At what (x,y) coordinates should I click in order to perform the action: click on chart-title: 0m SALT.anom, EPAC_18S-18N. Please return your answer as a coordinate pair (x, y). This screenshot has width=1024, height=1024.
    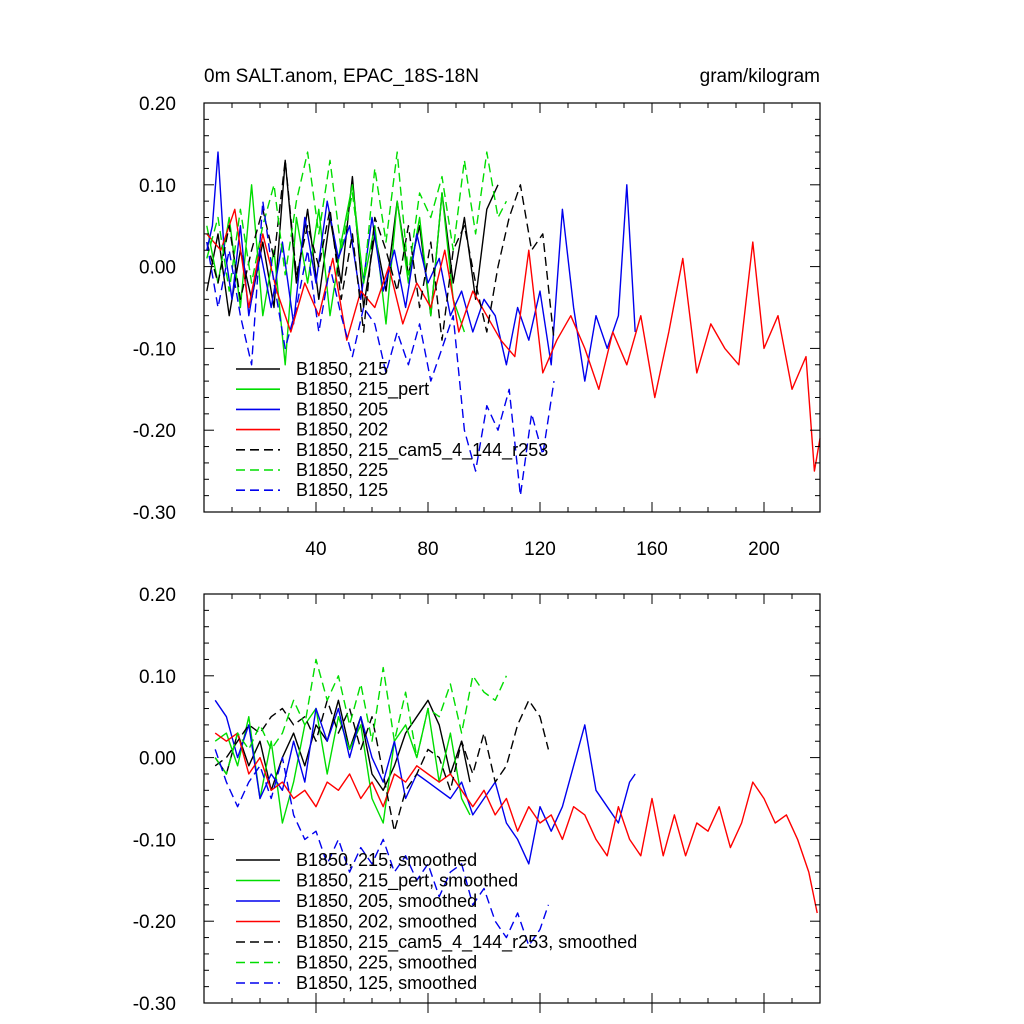
    Looking at the image, I should click on (341, 76).